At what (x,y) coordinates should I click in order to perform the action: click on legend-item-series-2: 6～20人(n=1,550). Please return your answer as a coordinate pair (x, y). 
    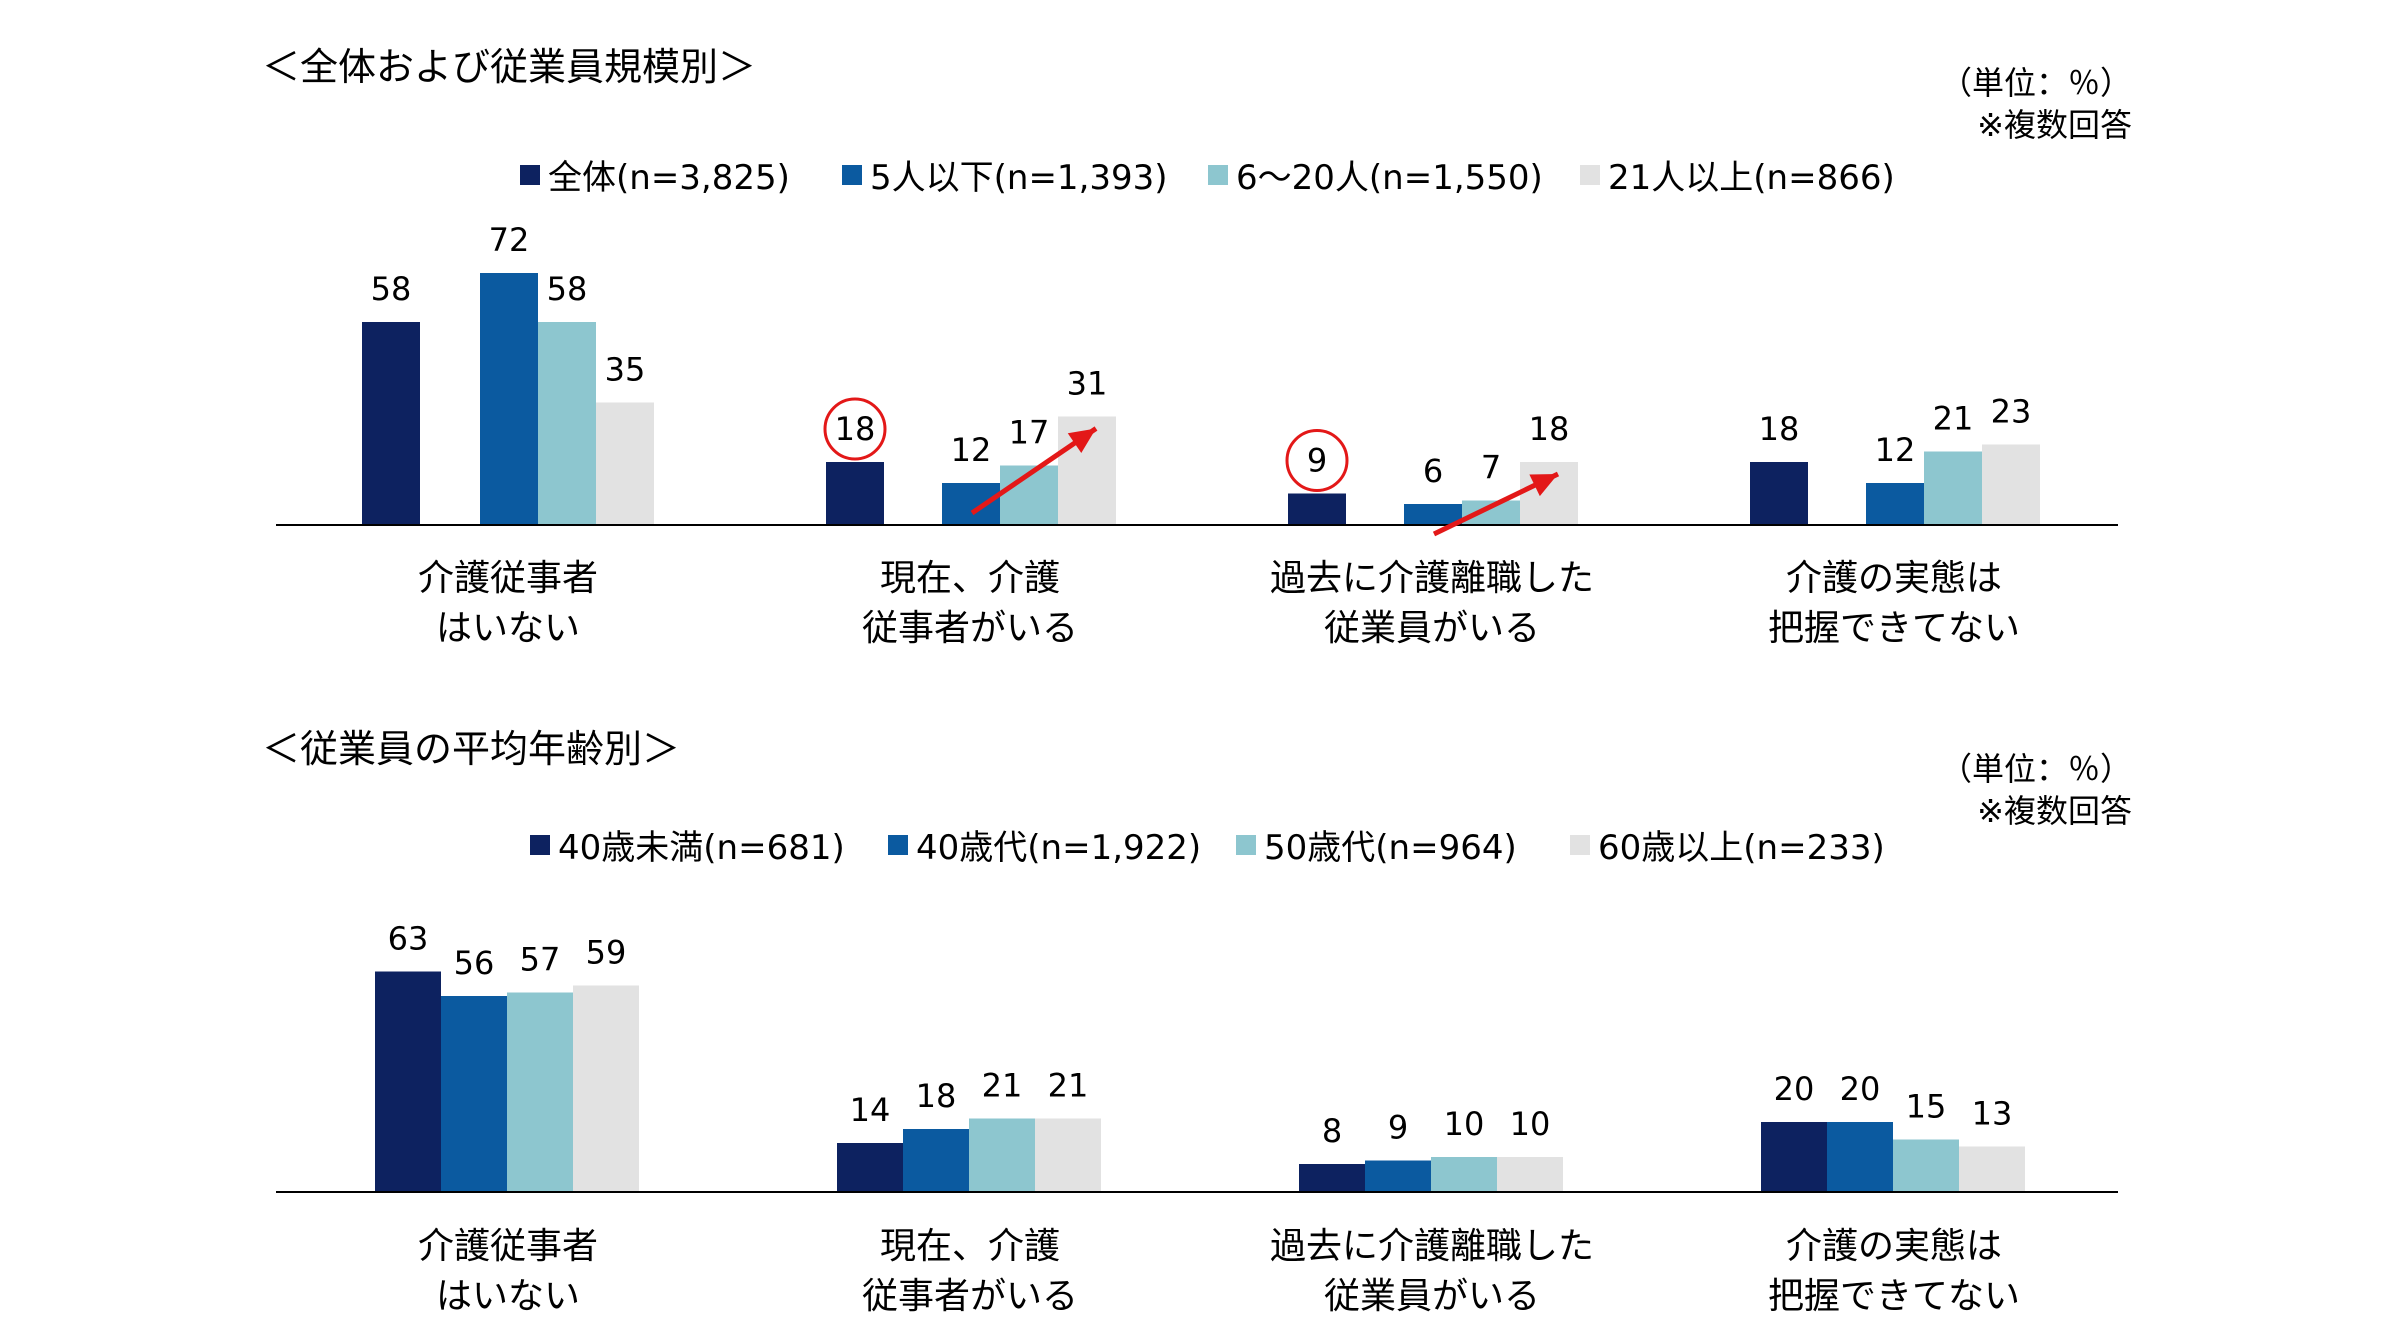
    Looking at the image, I should click on (1375, 174).